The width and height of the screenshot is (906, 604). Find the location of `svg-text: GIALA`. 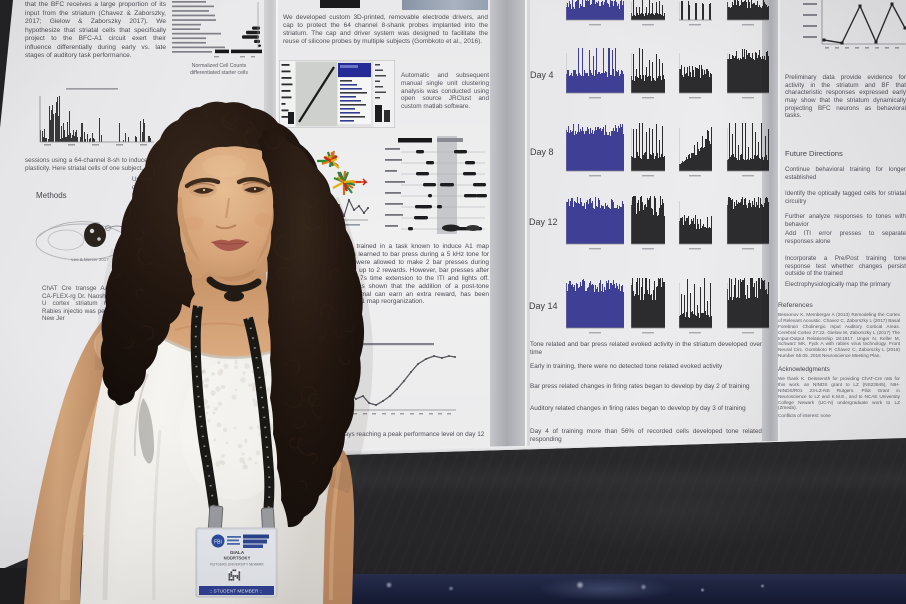

svg-text: GIALA is located at coordinates (237, 552).